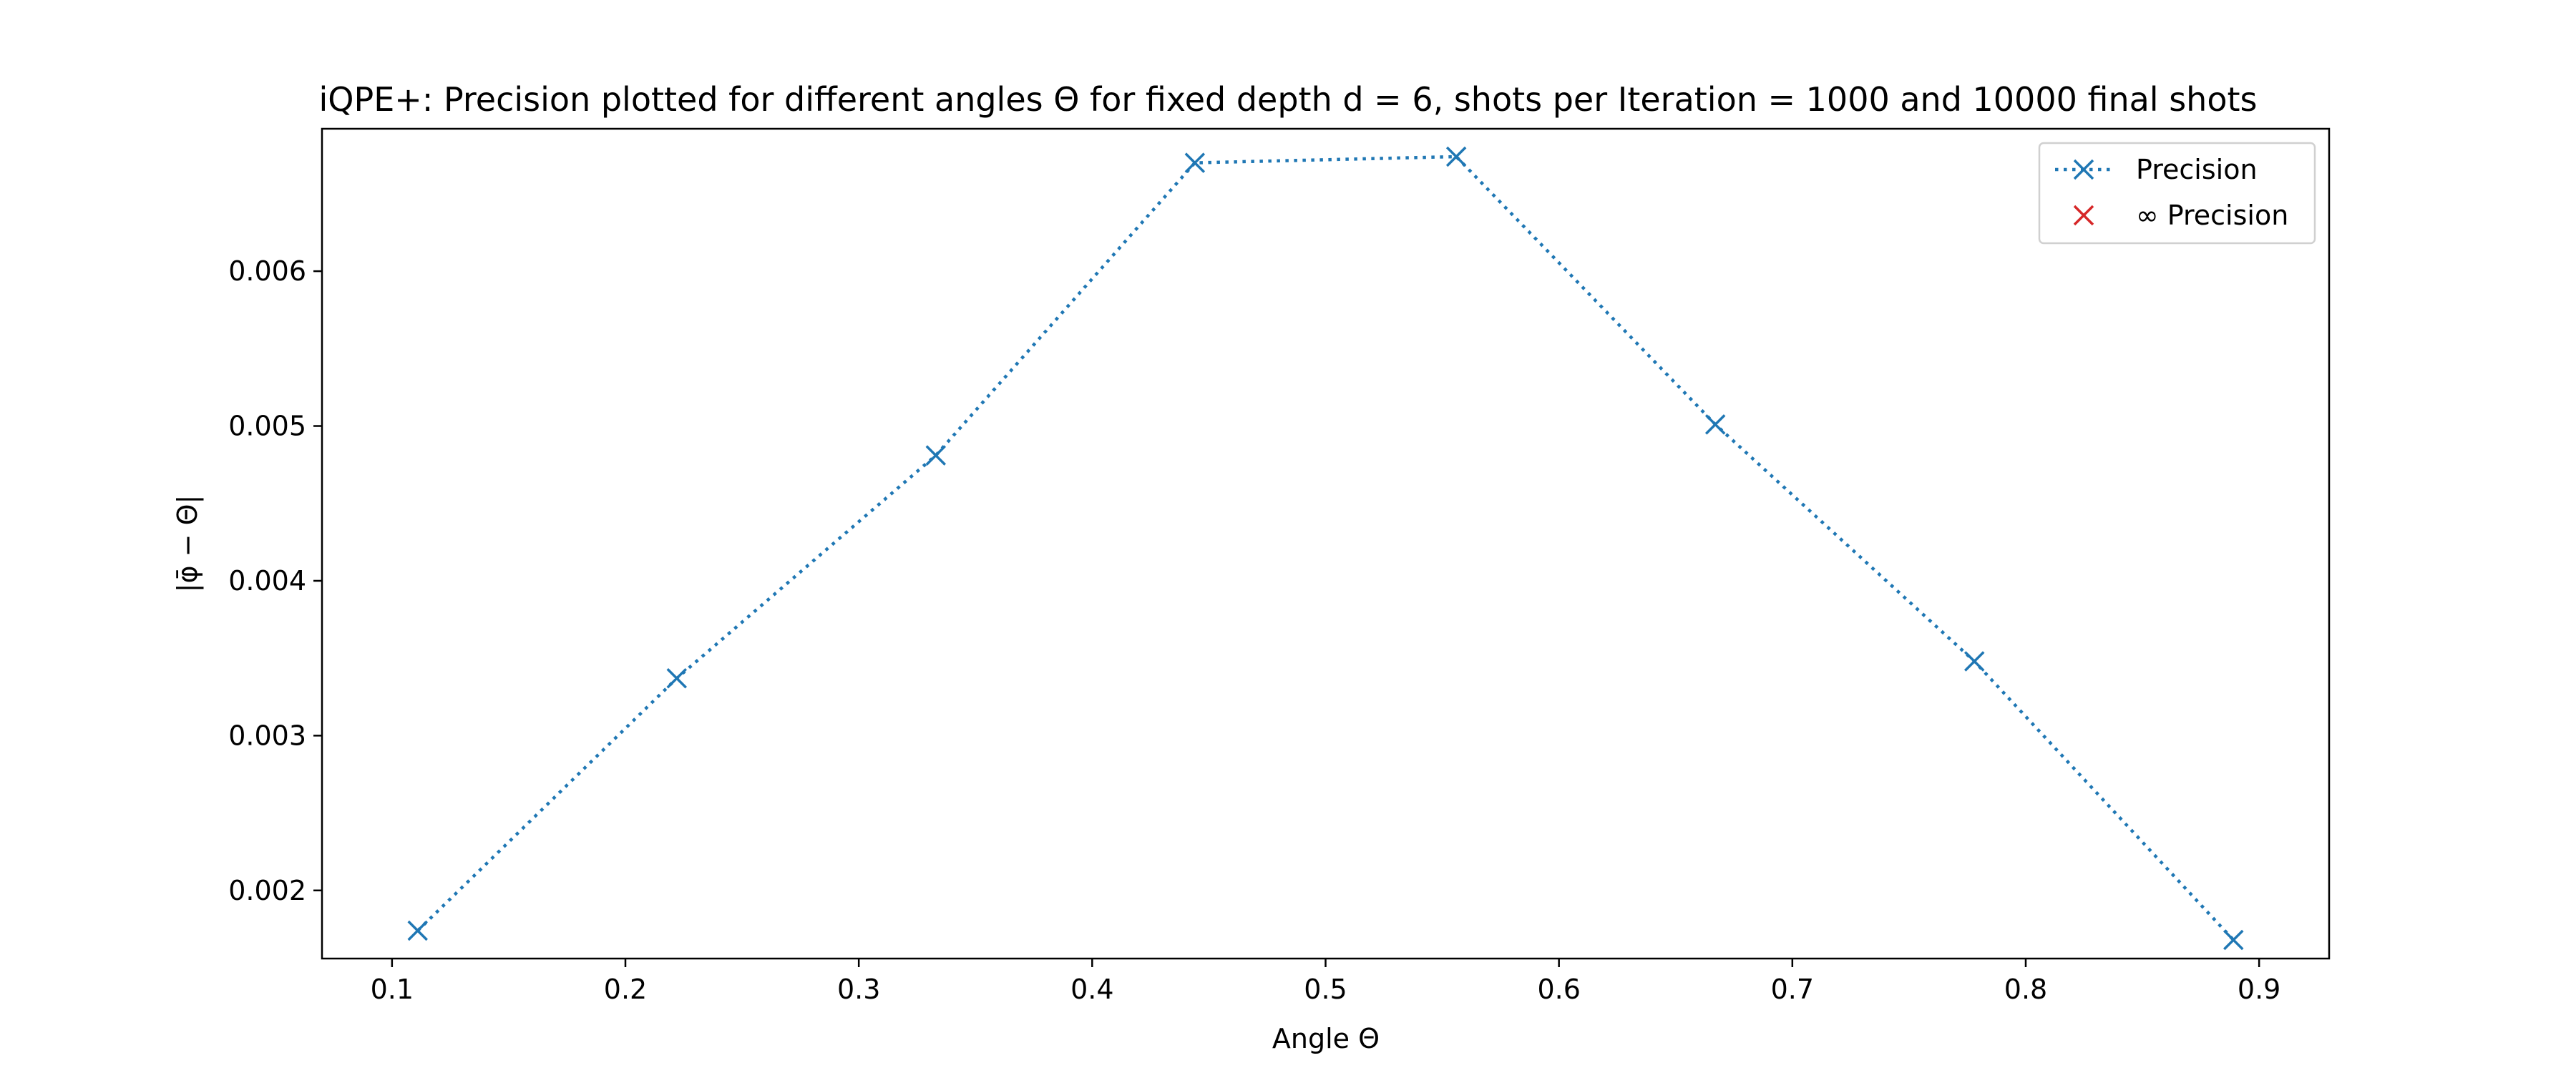 The image size is (2576, 1073). Describe the element at coordinates (1326, 1038) in the screenshot. I see `x-axis-label: Angle Θ` at that location.